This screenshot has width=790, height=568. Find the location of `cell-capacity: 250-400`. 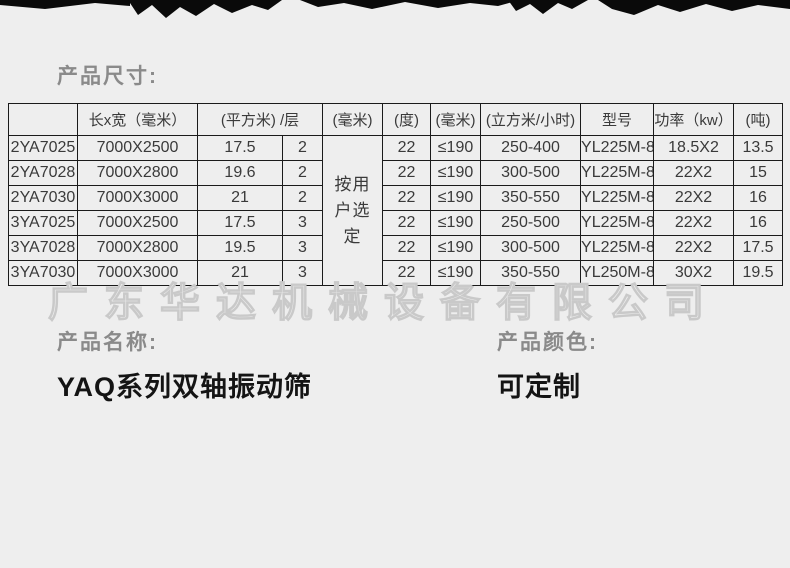

cell-capacity: 250-400 is located at coordinates (531, 148).